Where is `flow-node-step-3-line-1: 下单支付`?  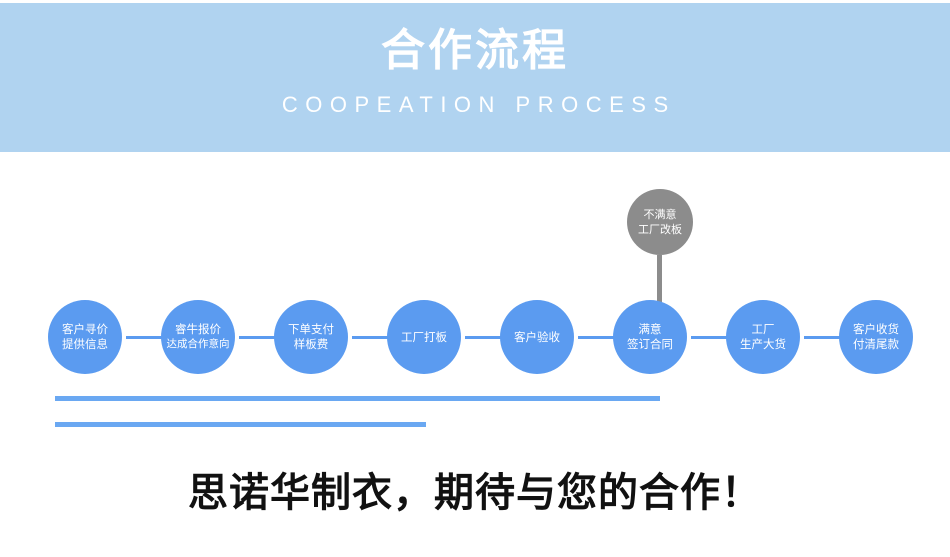 flow-node-step-3-line-1: 下单支付 is located at coordinates (311, 329).